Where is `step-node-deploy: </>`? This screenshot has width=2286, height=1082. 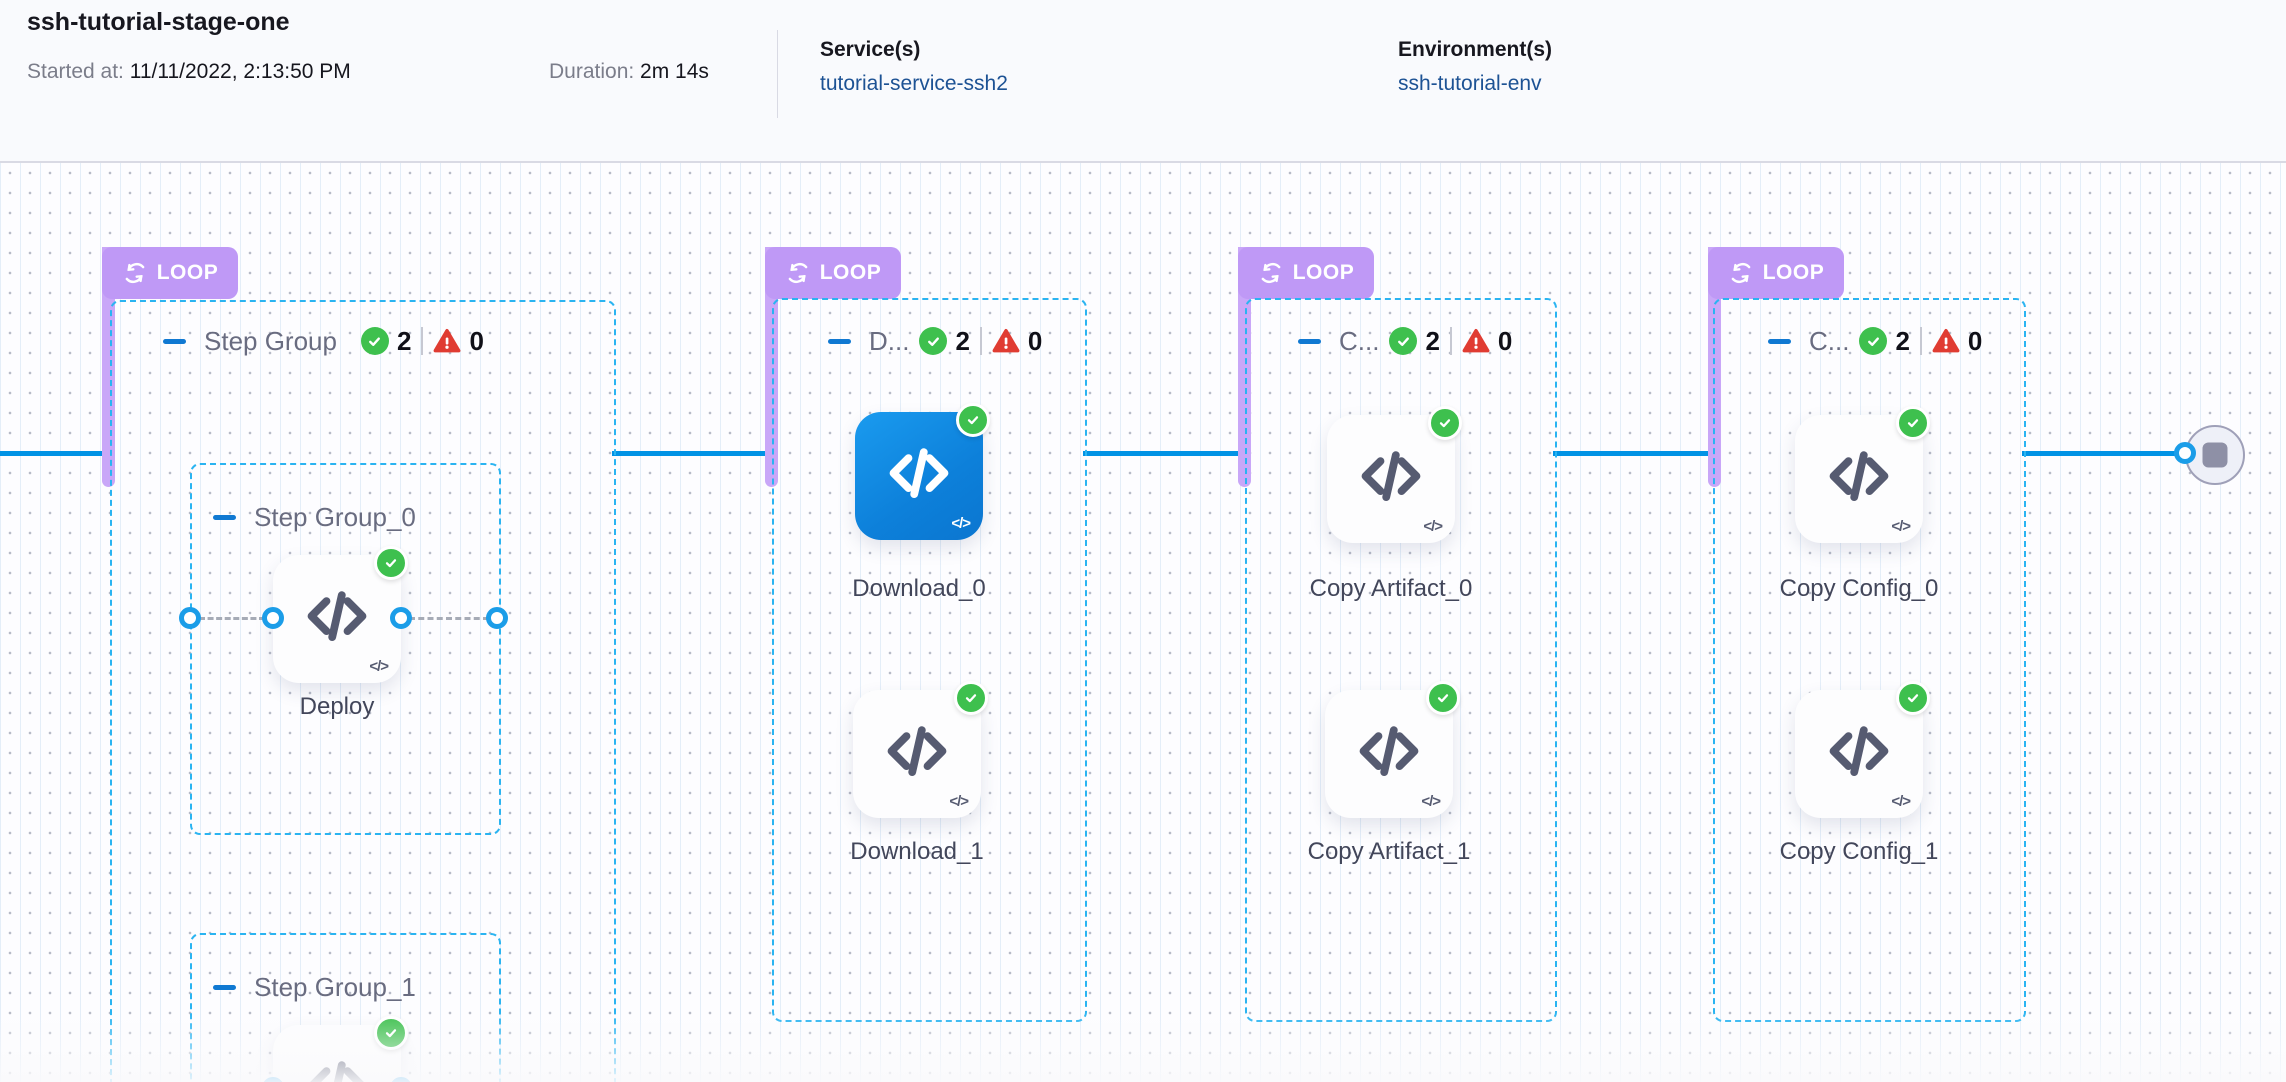
step-node-deploy: </> is located at coordinates (340, 614).